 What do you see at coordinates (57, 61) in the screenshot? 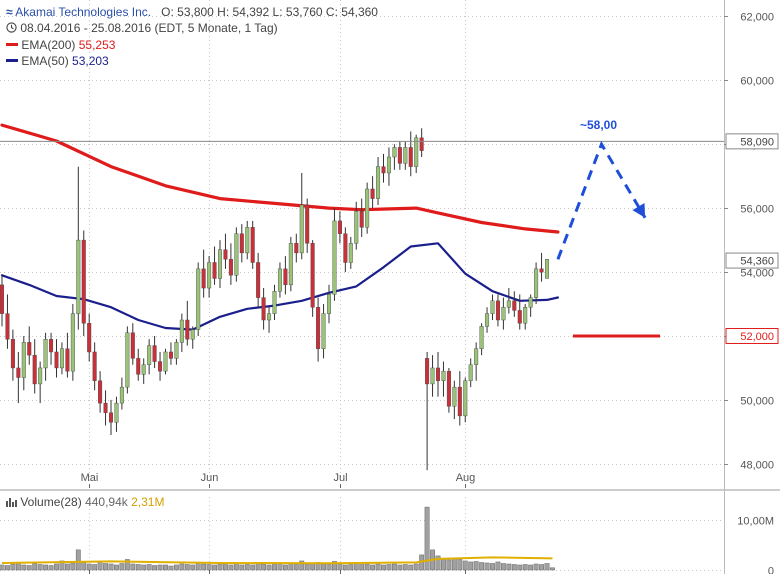
I see `legend-ema50: EMA(50) 53,203` at bounding box center [57, 61].